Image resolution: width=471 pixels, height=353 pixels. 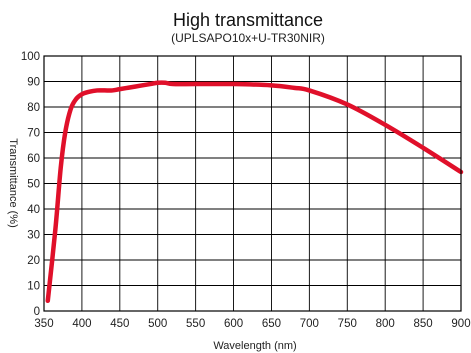 I want to click on y-tick-labels: 0 10 20 30 40 50 60 70 80 90 100, so click(x=30, y=184).